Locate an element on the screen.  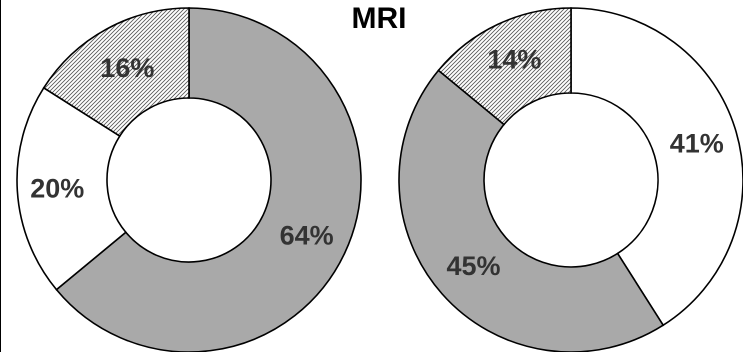
donut-2-slice-3-label: 14% is located at coordinates (514, 60).